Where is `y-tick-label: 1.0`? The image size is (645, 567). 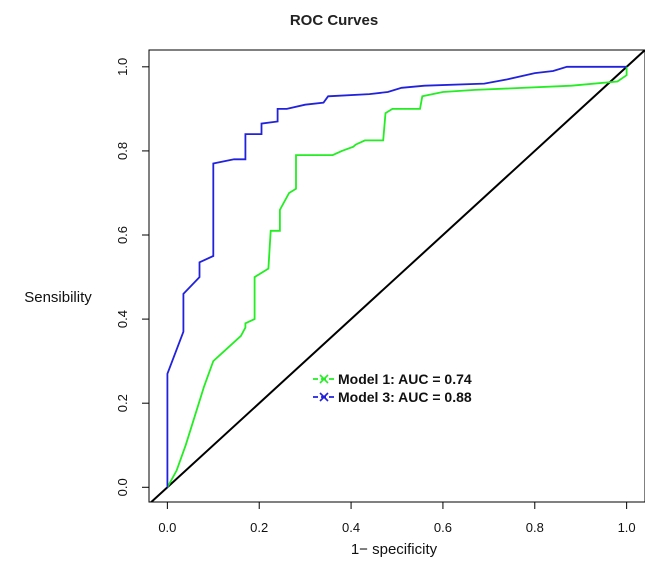 y-tick-label: 1.0 is located at coordinates (122, 67).